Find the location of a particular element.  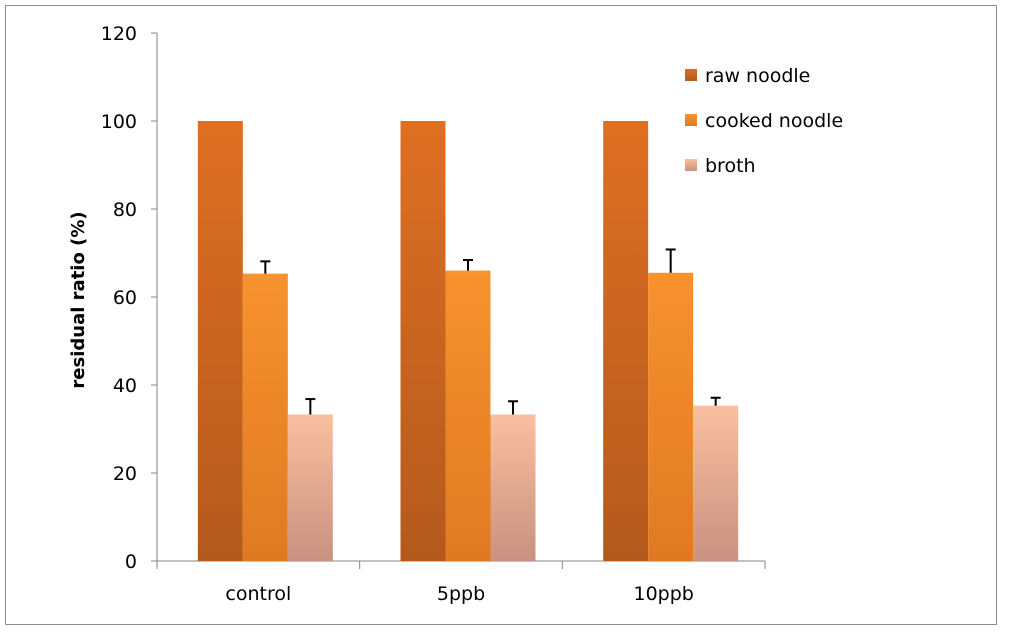

y-tick-label: 100 is located at coordinates (119, 122).